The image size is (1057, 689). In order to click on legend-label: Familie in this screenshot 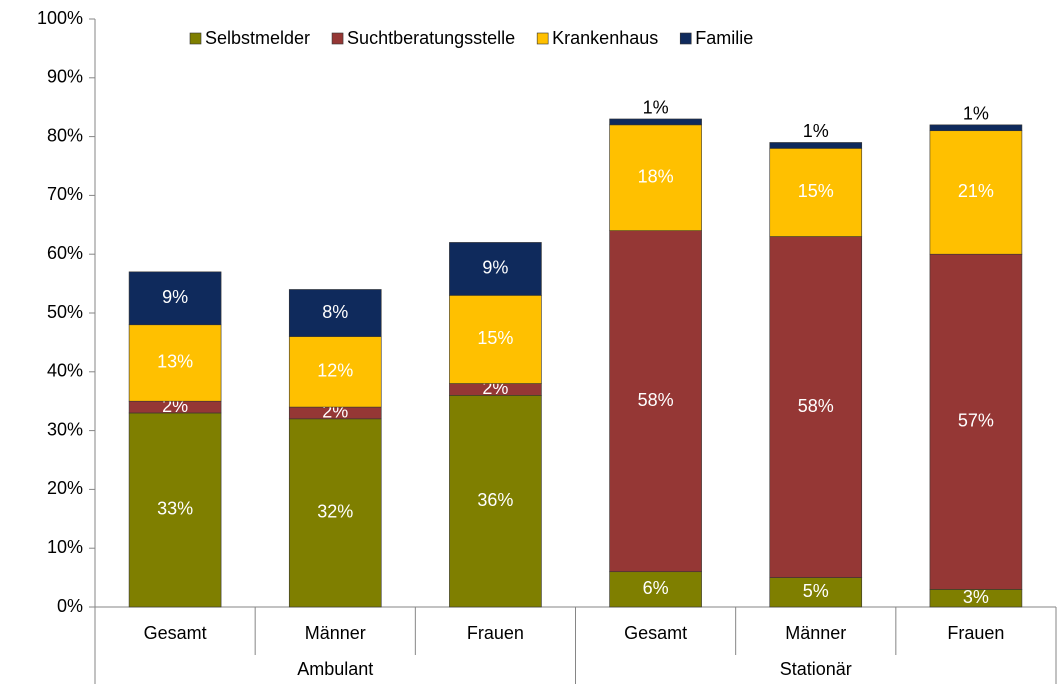, I will do `click(724, 38)`.